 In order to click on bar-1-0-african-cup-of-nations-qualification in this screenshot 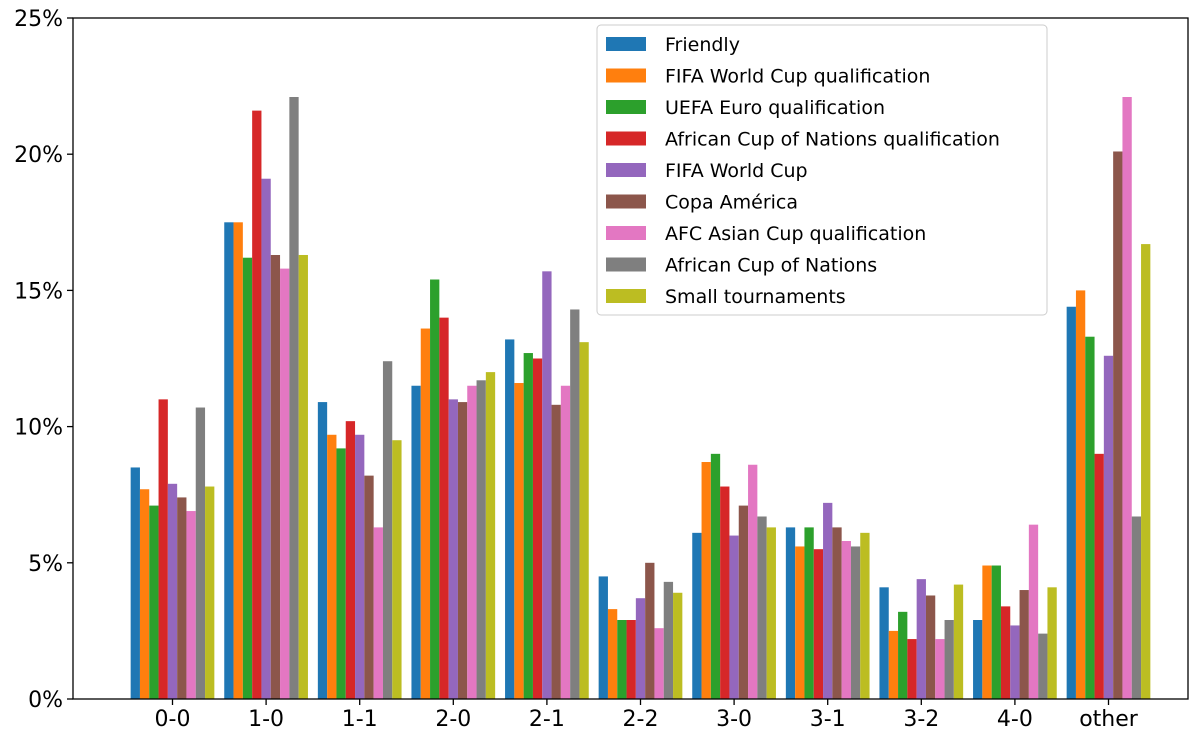, I will do `click(257, 405)`.